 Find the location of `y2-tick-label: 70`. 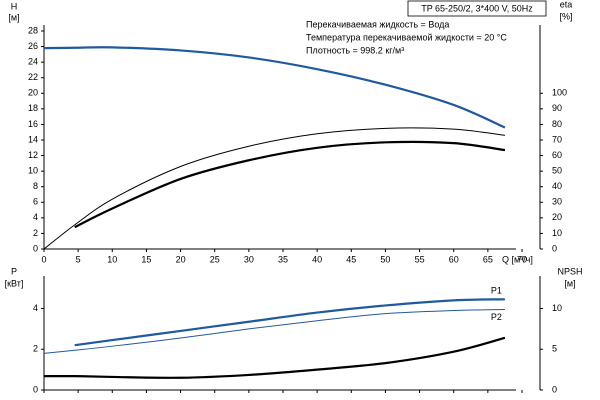

y2-tick-label: 70 is located at coordinates (557, 139).